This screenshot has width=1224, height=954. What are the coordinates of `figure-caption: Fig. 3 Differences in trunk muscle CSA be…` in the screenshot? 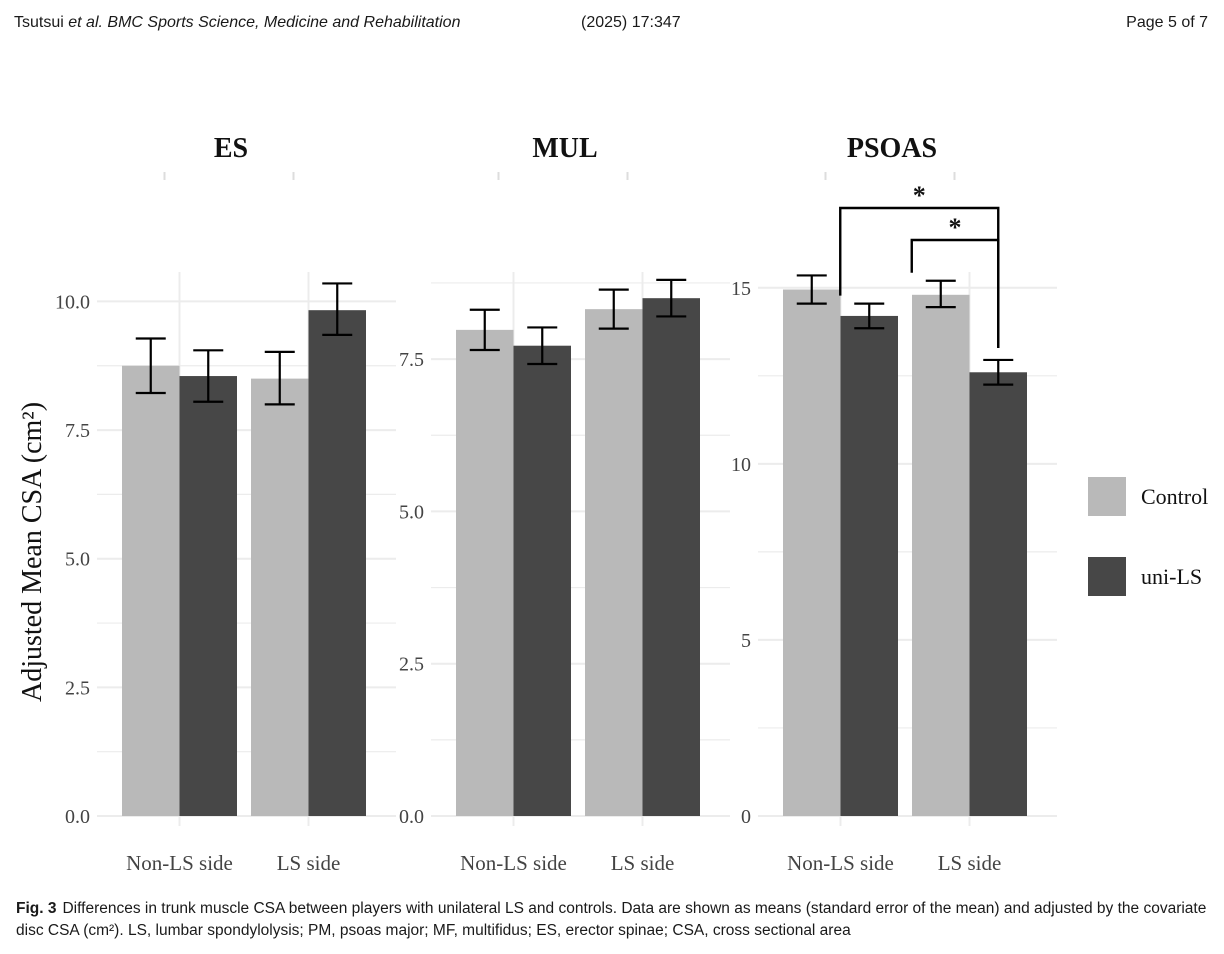 It's located at (613, 920).